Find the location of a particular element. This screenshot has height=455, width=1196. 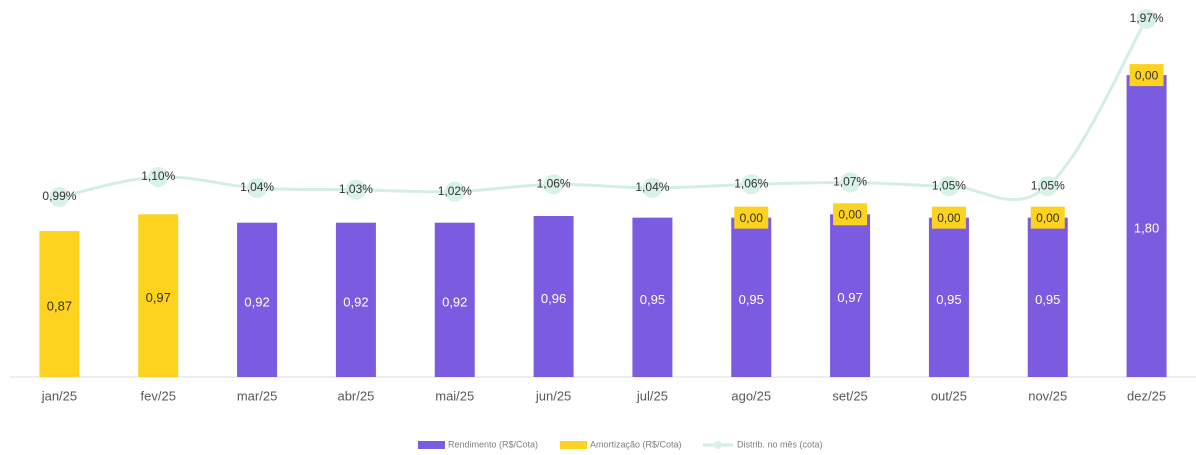

value-label: 0,87 is located at coordinates (59, 305).